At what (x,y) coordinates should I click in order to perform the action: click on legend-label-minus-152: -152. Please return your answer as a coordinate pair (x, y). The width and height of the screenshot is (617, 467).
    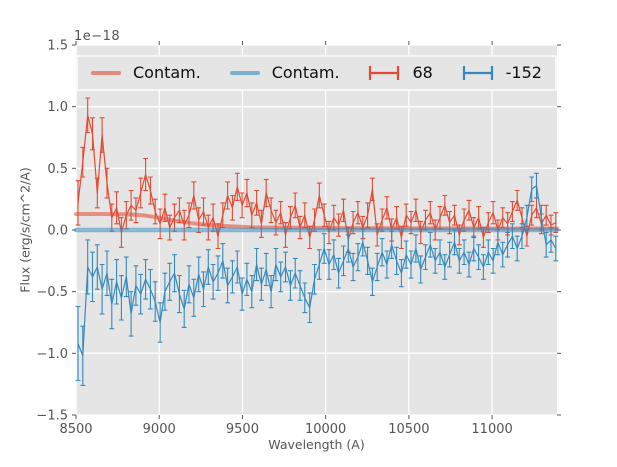
    Looking at the image, I should click on (523, 72).